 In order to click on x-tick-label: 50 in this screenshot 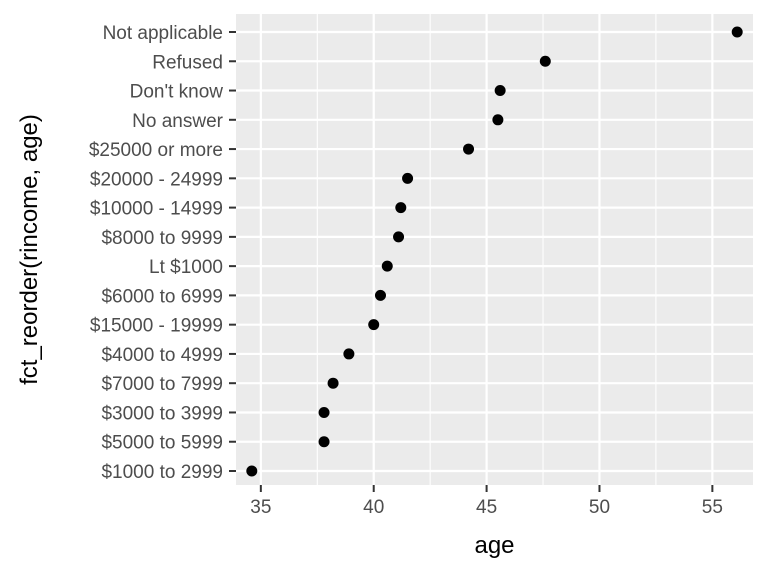, I will do `click(599, 507)`.